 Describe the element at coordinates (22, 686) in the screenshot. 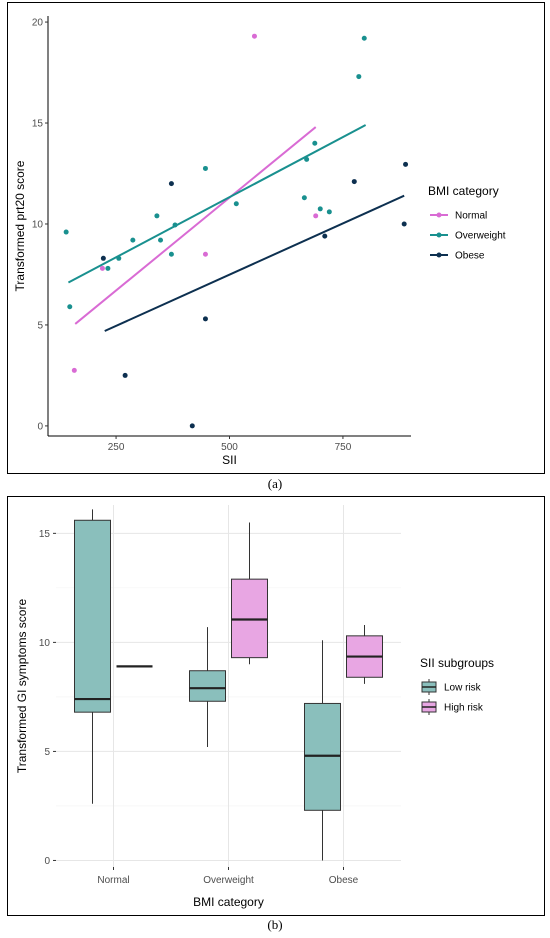

I see `y-axis-title: Transformed GI symptoms score` at that location.